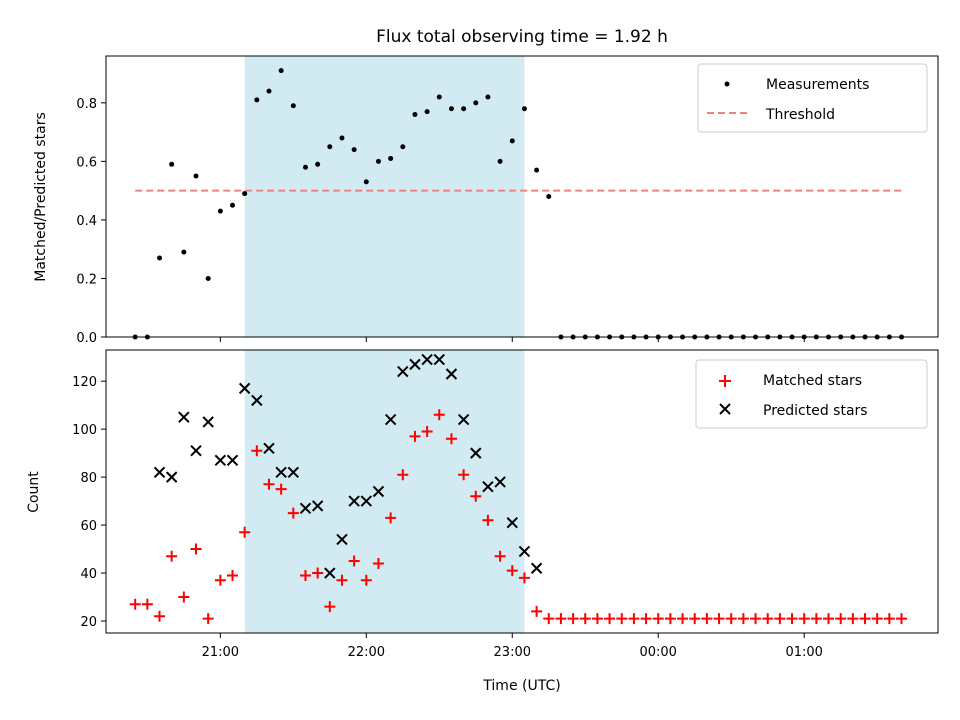 The width and height of the screenshot is (960, 720). Describe the element at coordinates (88, 526) in the screenshot. I see `count-y-tick-label: 60` at that location.